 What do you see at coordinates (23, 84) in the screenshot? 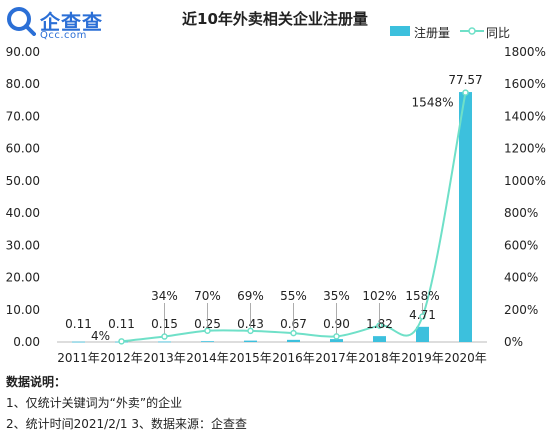
I see `y-left-tick-label: 80.00` at bounding box center [23, 84].